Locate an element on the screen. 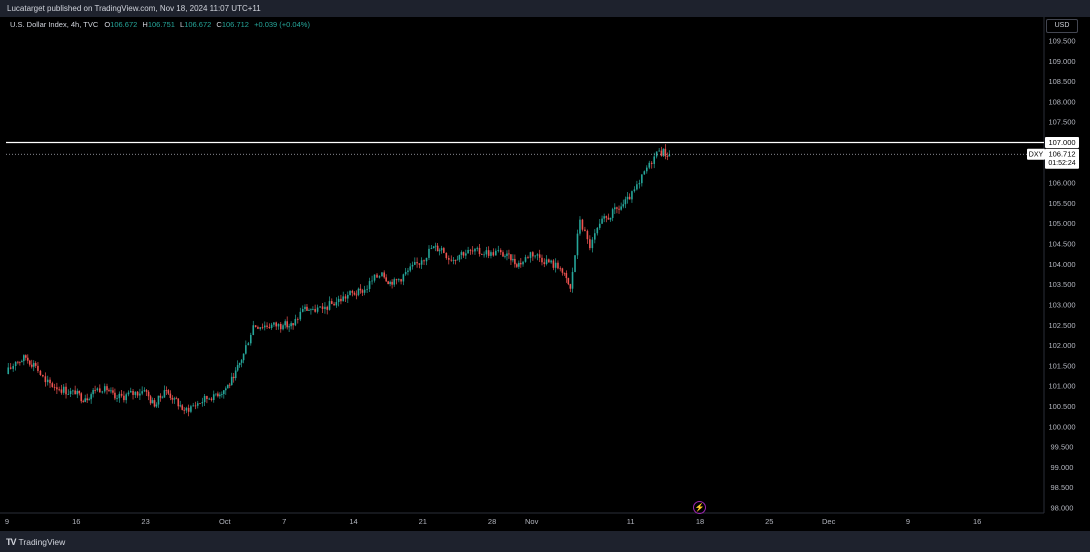  time-tick-label: 14 is located at coordinates (353, 521).